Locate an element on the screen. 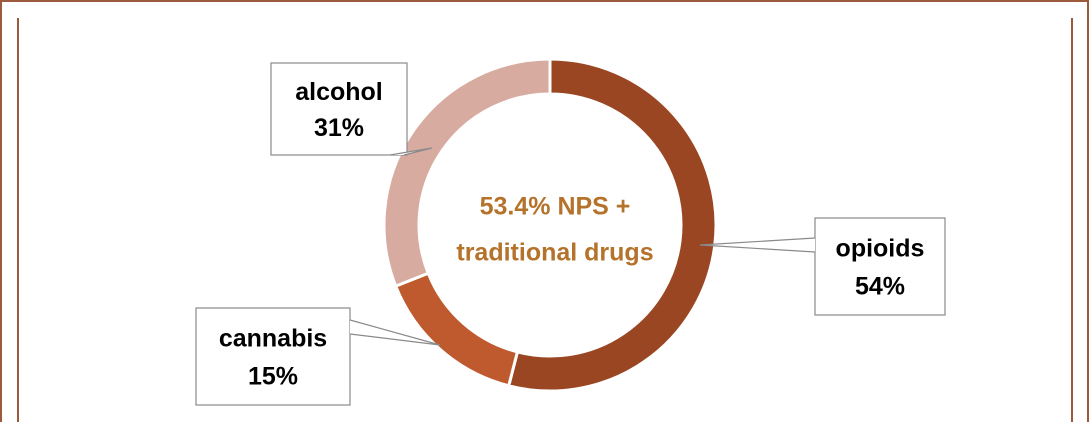 This screenshot has width=1089, height=422. category-label: cannabis is located at coordinates (273, 339).